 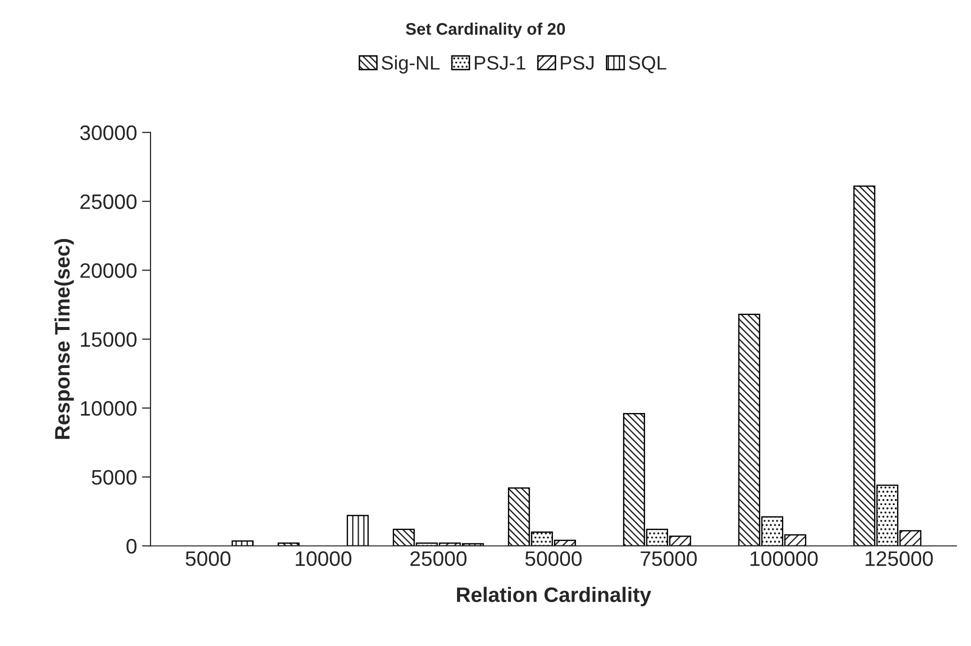 I want to click on legend-label: PSJ, so click(x=577, y=63).